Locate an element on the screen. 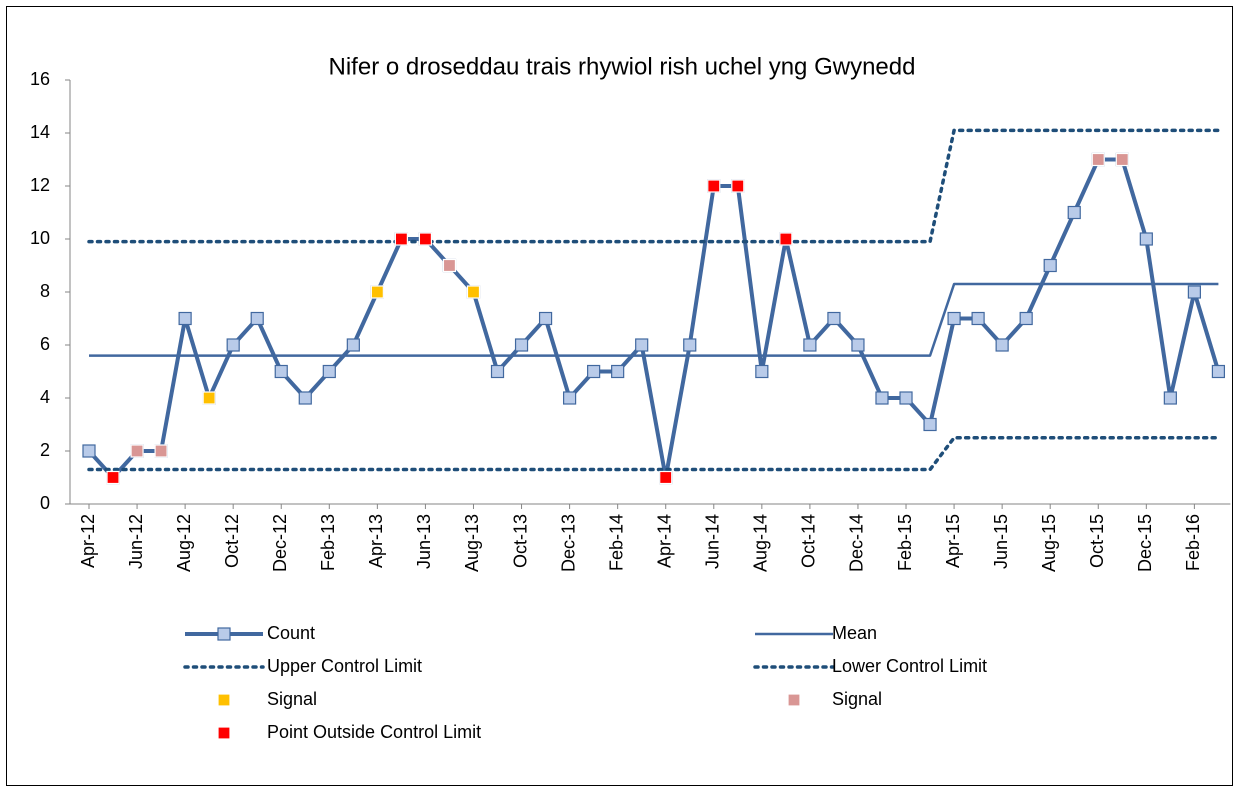  x-tick-label: Apr-15 is located at coordinates (953, 541).